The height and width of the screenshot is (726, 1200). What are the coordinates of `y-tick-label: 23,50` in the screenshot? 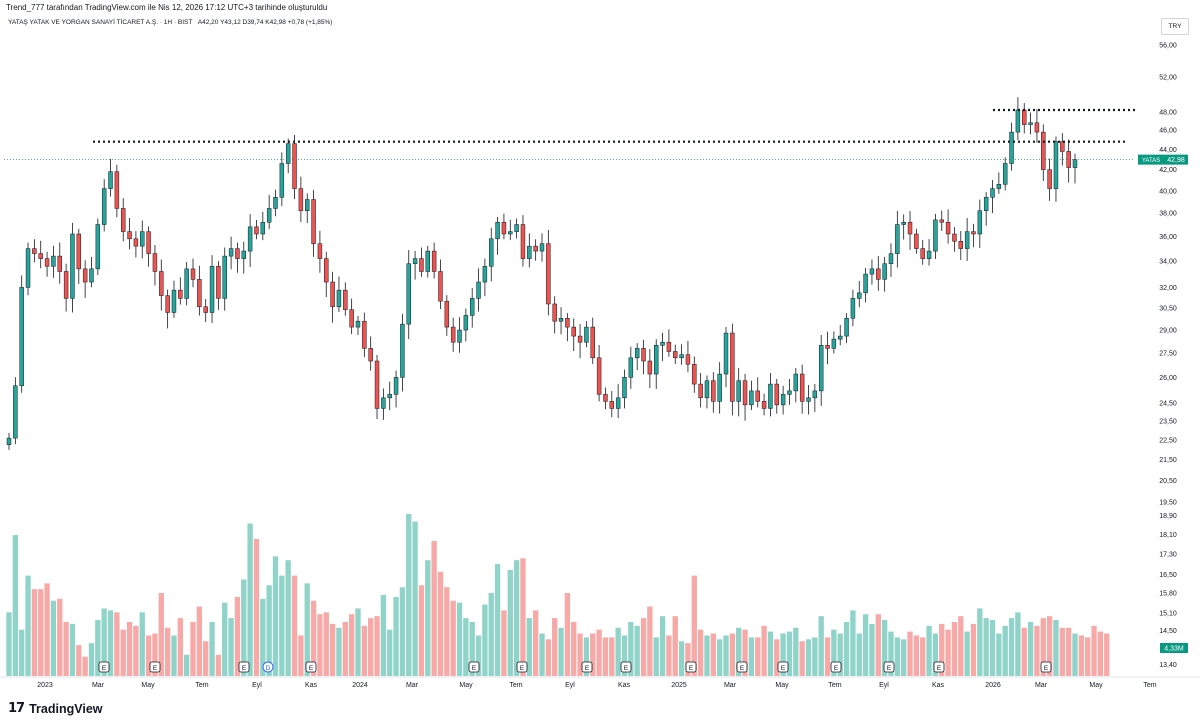 It's located at (1168, 422).